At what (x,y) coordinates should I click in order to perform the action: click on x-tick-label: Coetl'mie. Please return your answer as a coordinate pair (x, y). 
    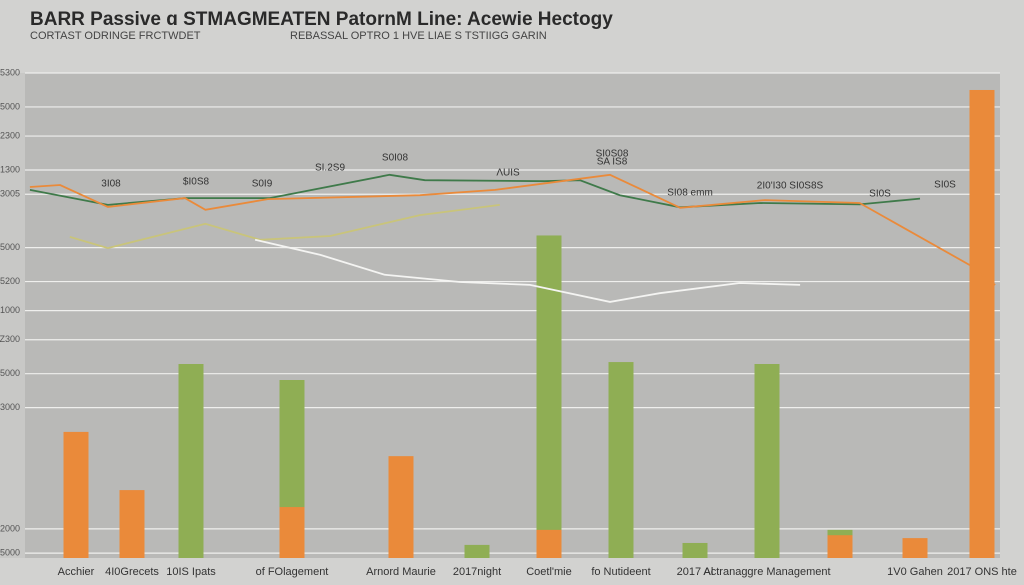
    Looking at the image, I should click on (549, 572).